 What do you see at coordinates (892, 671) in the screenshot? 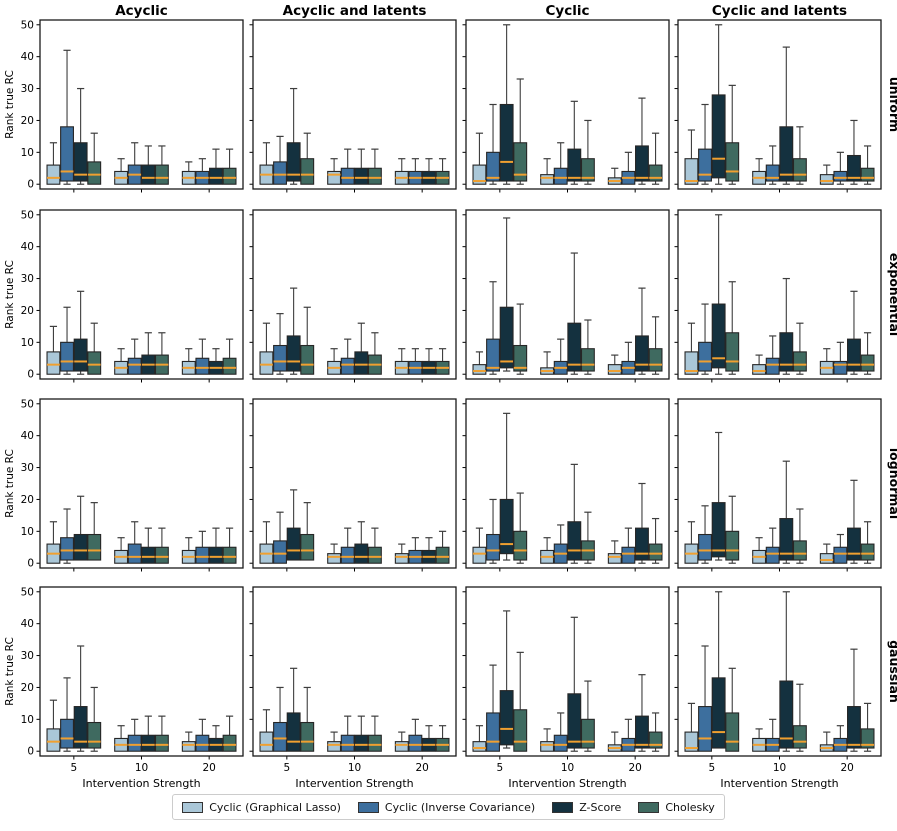
I see `row-label: gaussian` at bounding box center [892, 671].